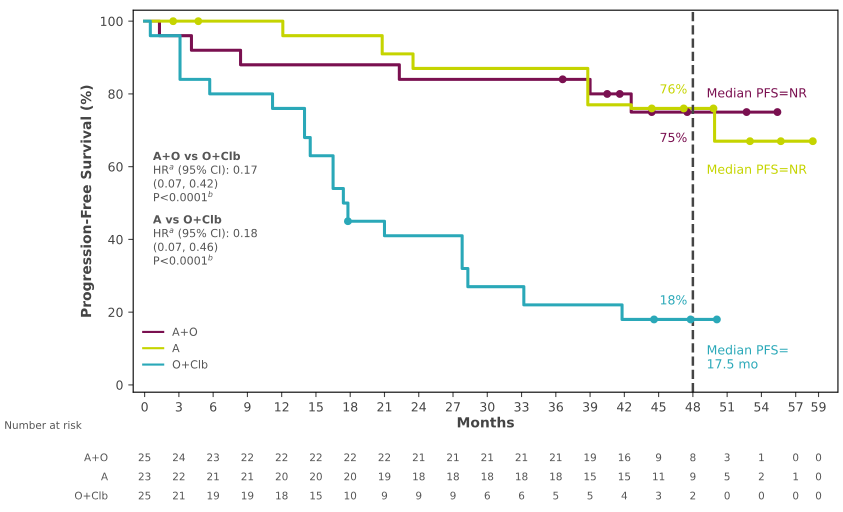 The width and height of the screenshot is (843, 512). What do you see at coordinates (521, 407) in the screenshot?
I see `x-tick-label: 33` at bounding box center [521, 407].